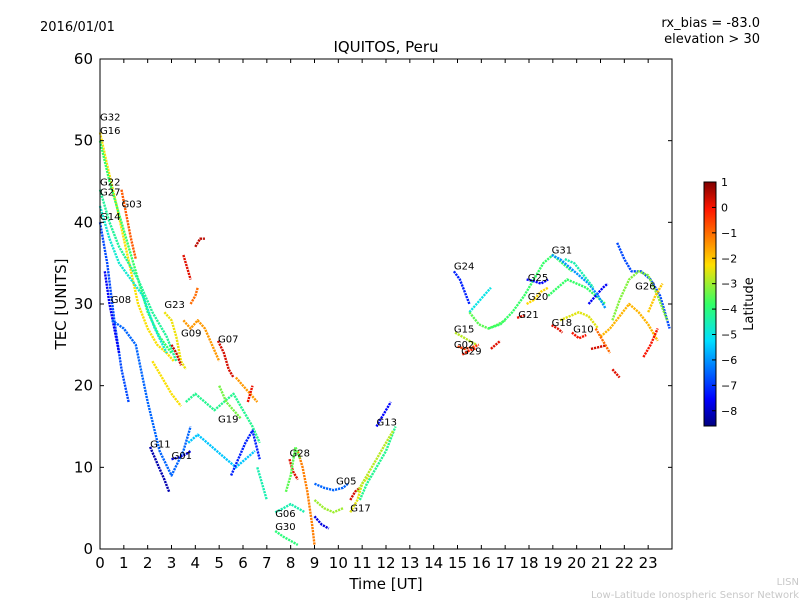 The height and width of the screenshot is (600, 800). I want to click on series-g08, so click(112, 312).